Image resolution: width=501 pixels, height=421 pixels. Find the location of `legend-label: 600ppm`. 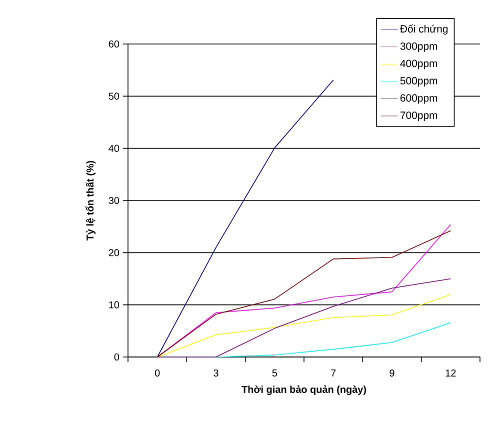

legend-label: 600ppm is located at coordinates (419, 99).